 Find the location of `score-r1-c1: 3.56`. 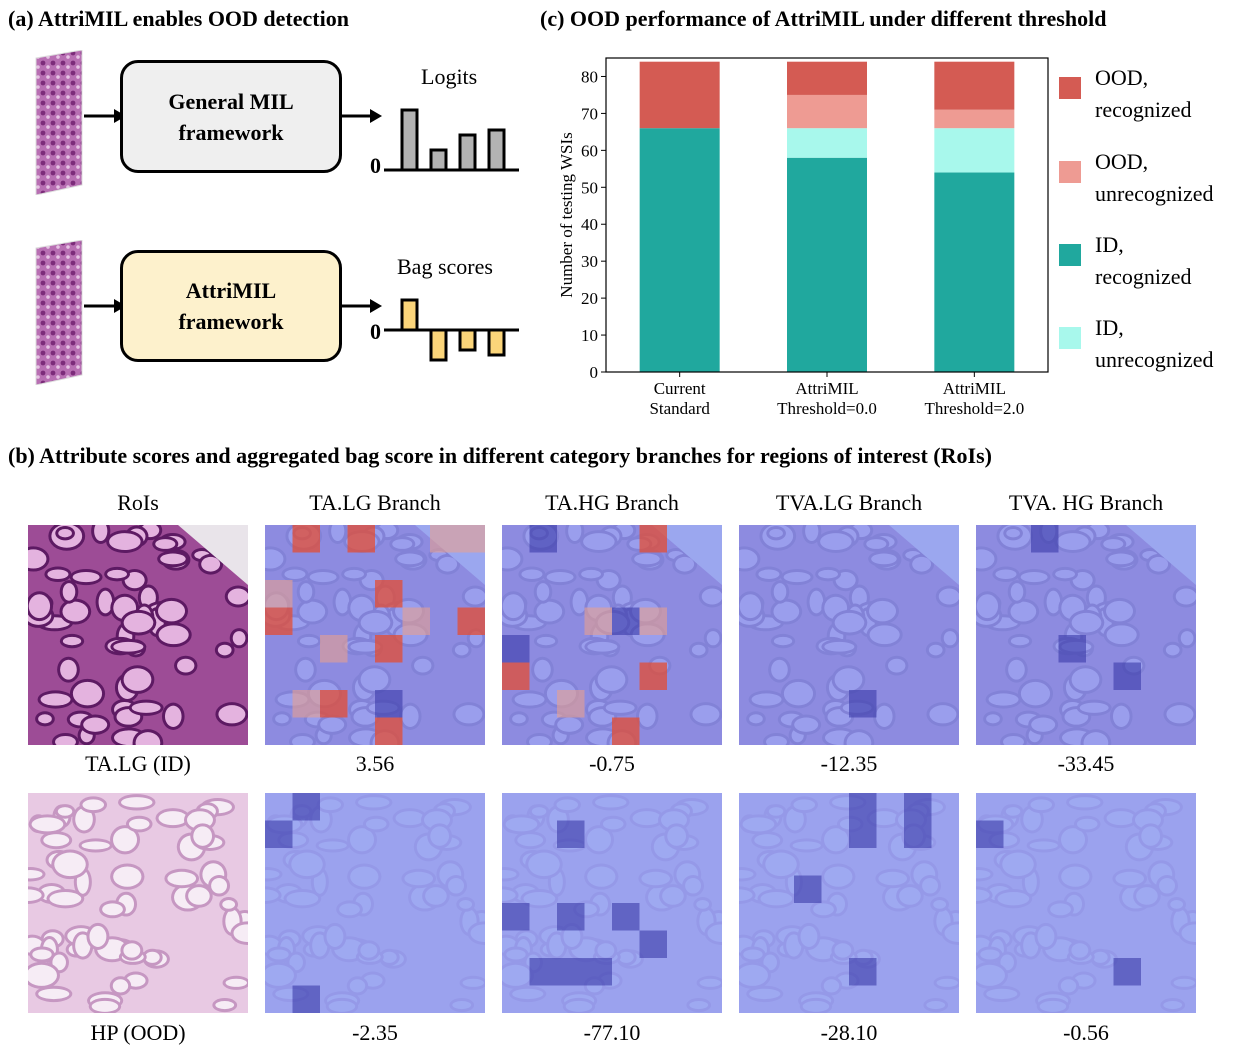

score-r1-c1: 3.56 is located at coordinates (375, 763).